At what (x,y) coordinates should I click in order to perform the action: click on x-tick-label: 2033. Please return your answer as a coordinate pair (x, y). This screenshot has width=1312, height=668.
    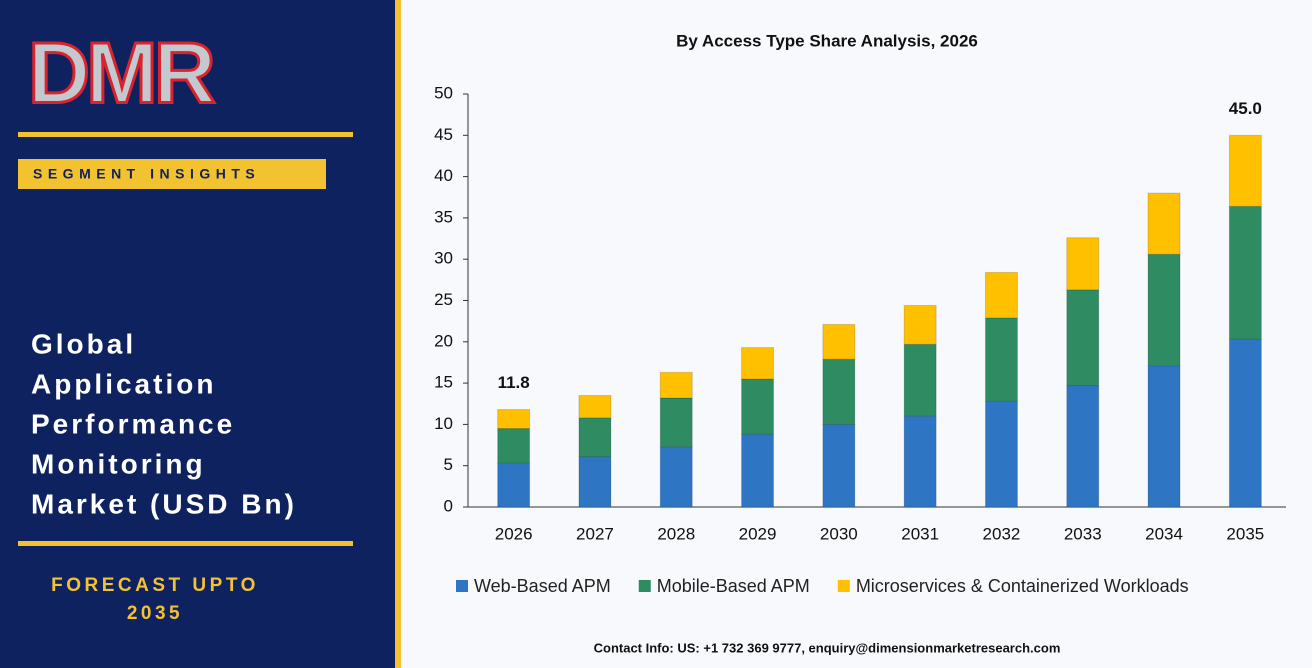
    Looking at the image, I should click on (1083, 533).